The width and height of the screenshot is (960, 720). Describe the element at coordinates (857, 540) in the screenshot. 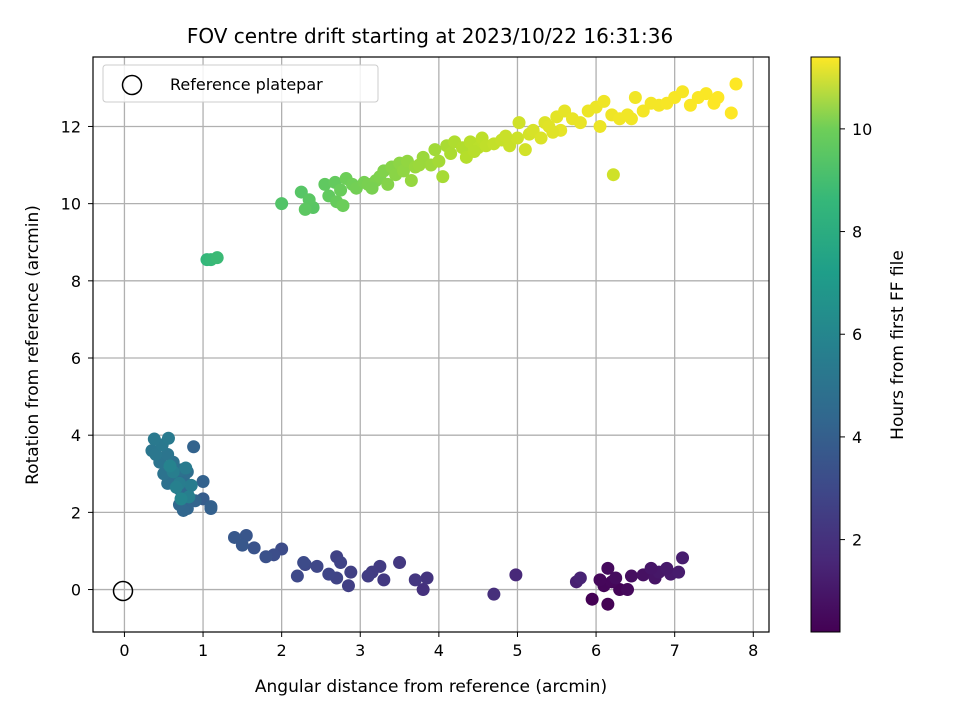

I see `colorbar-tick-label: 2` at that location.